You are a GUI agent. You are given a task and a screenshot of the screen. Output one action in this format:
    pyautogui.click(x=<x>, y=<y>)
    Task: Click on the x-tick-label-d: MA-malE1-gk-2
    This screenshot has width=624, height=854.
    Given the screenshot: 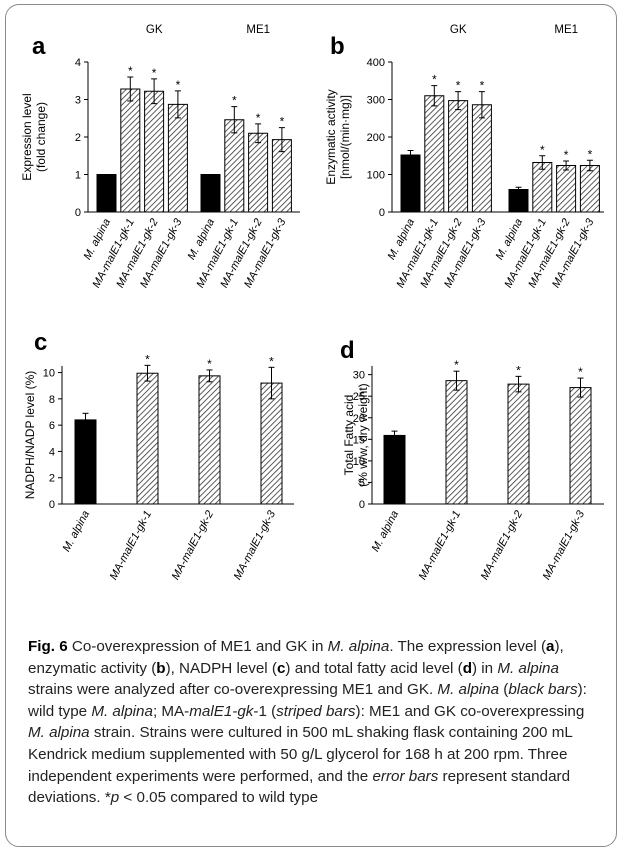 What is the action you would take?
    pyautogui.click(x=502, y=545)
    